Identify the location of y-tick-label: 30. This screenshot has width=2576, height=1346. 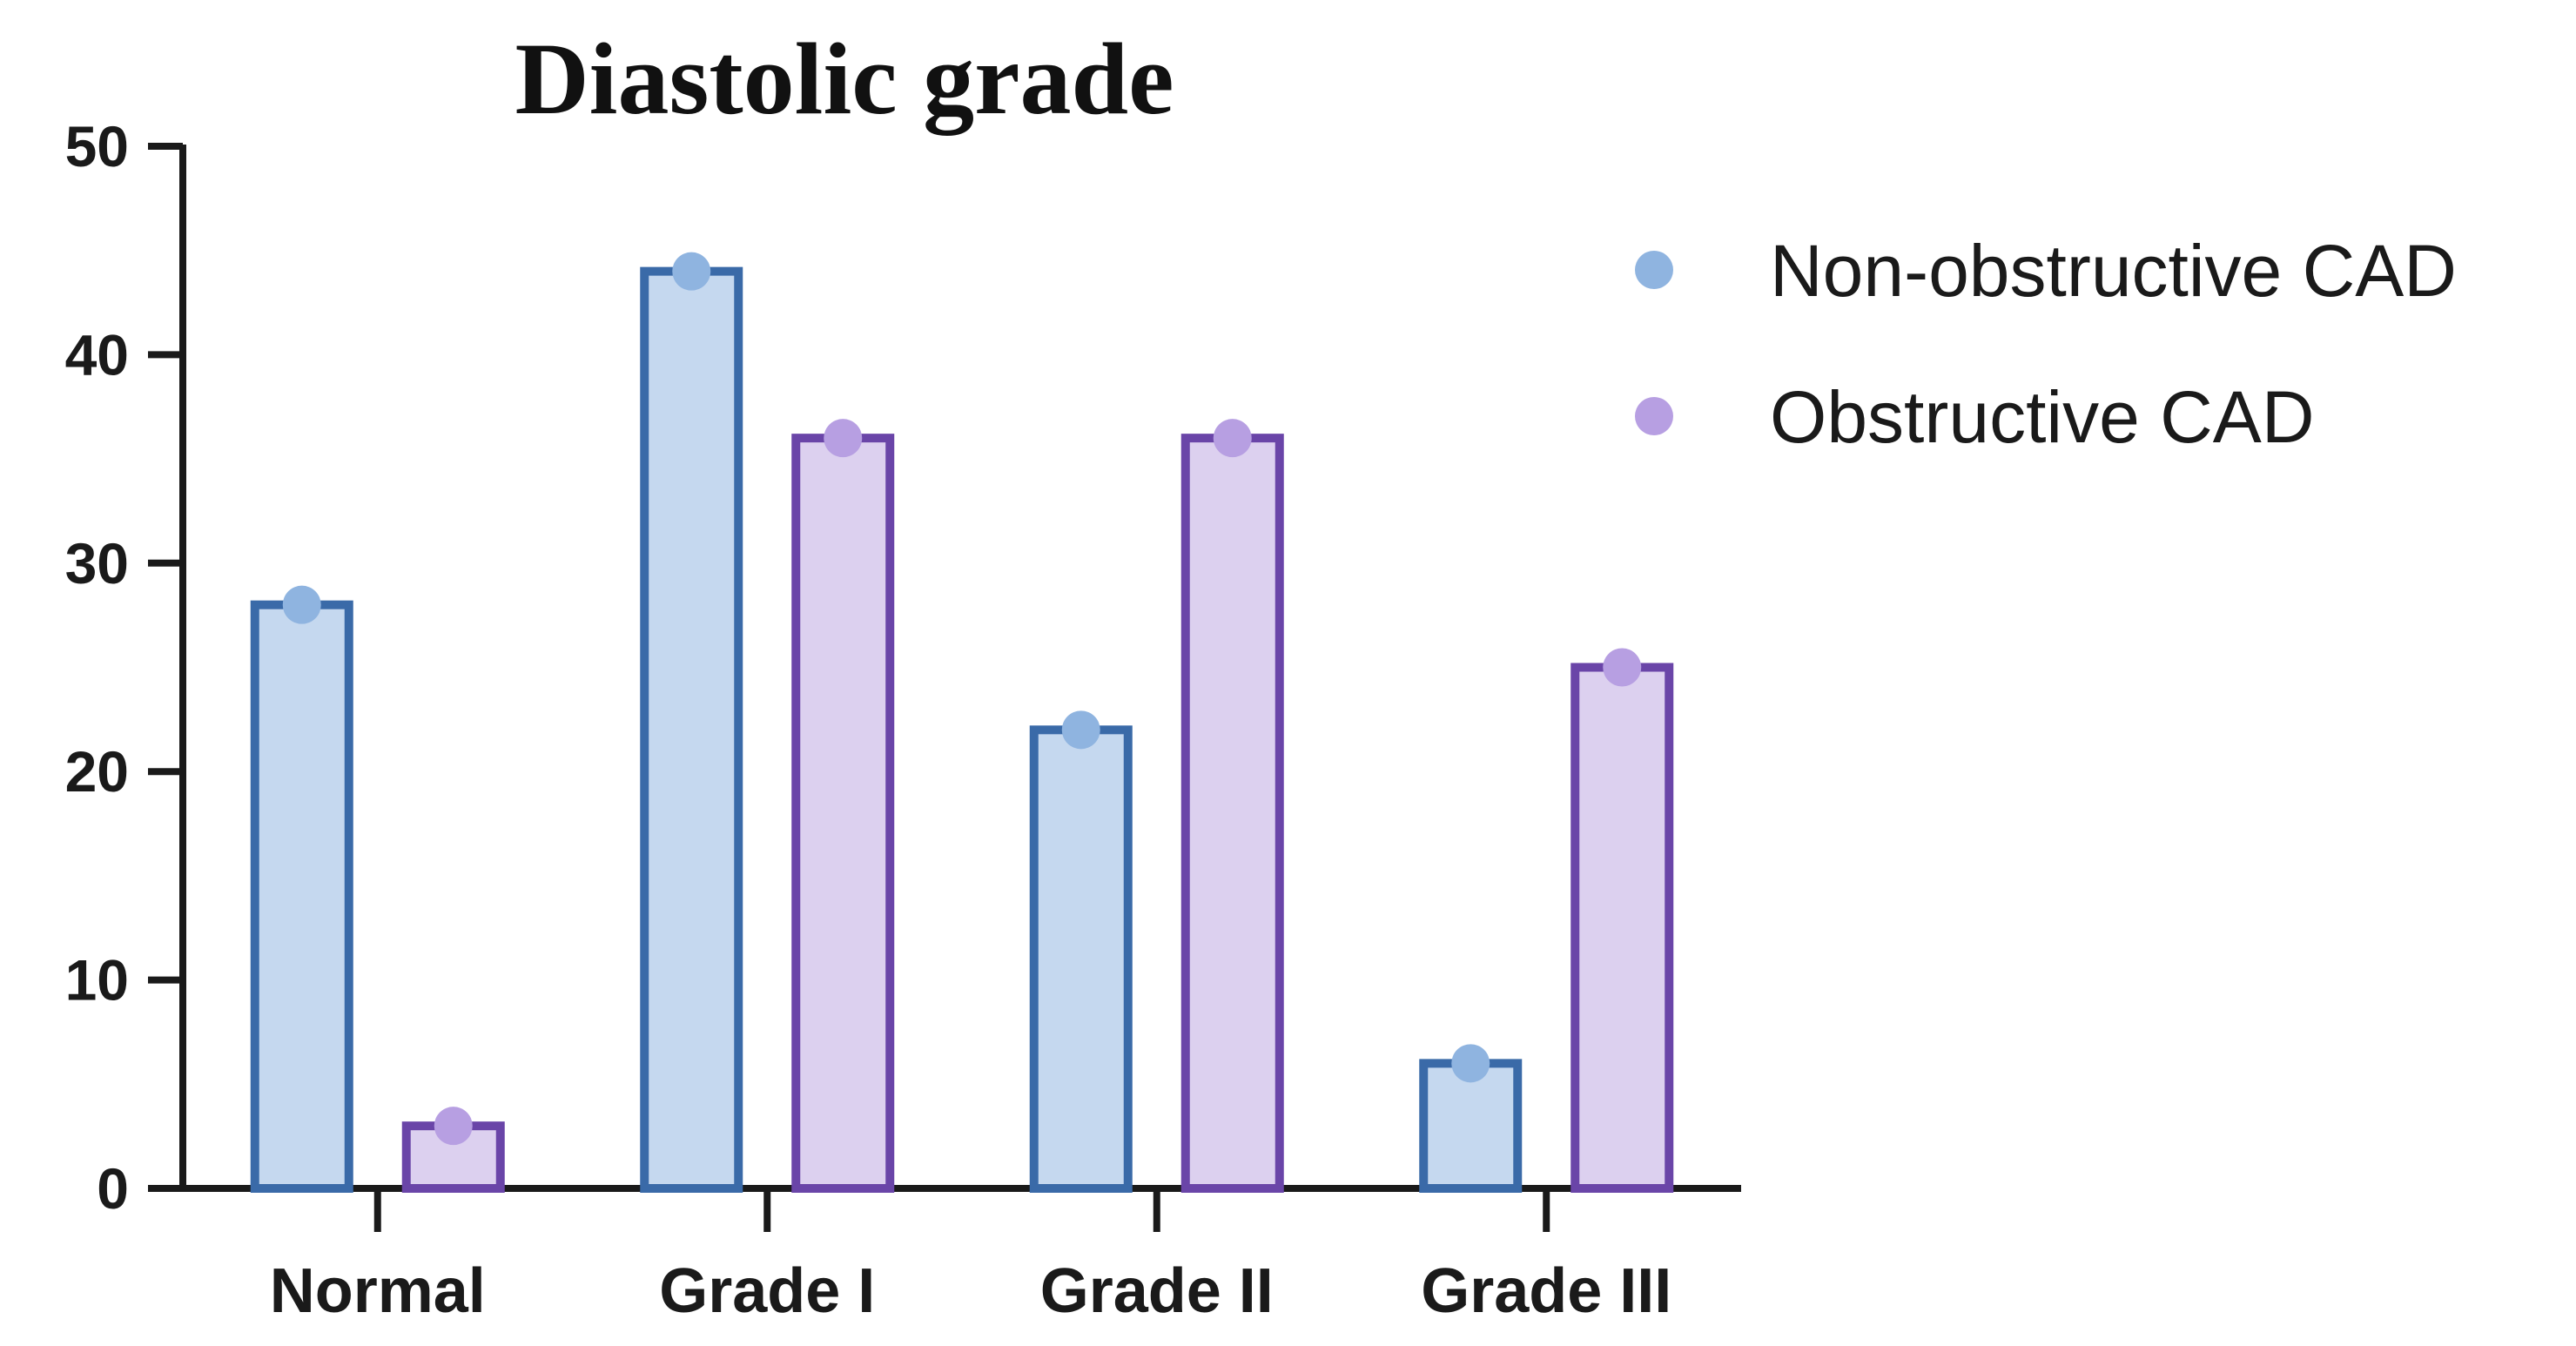
(97, 563).